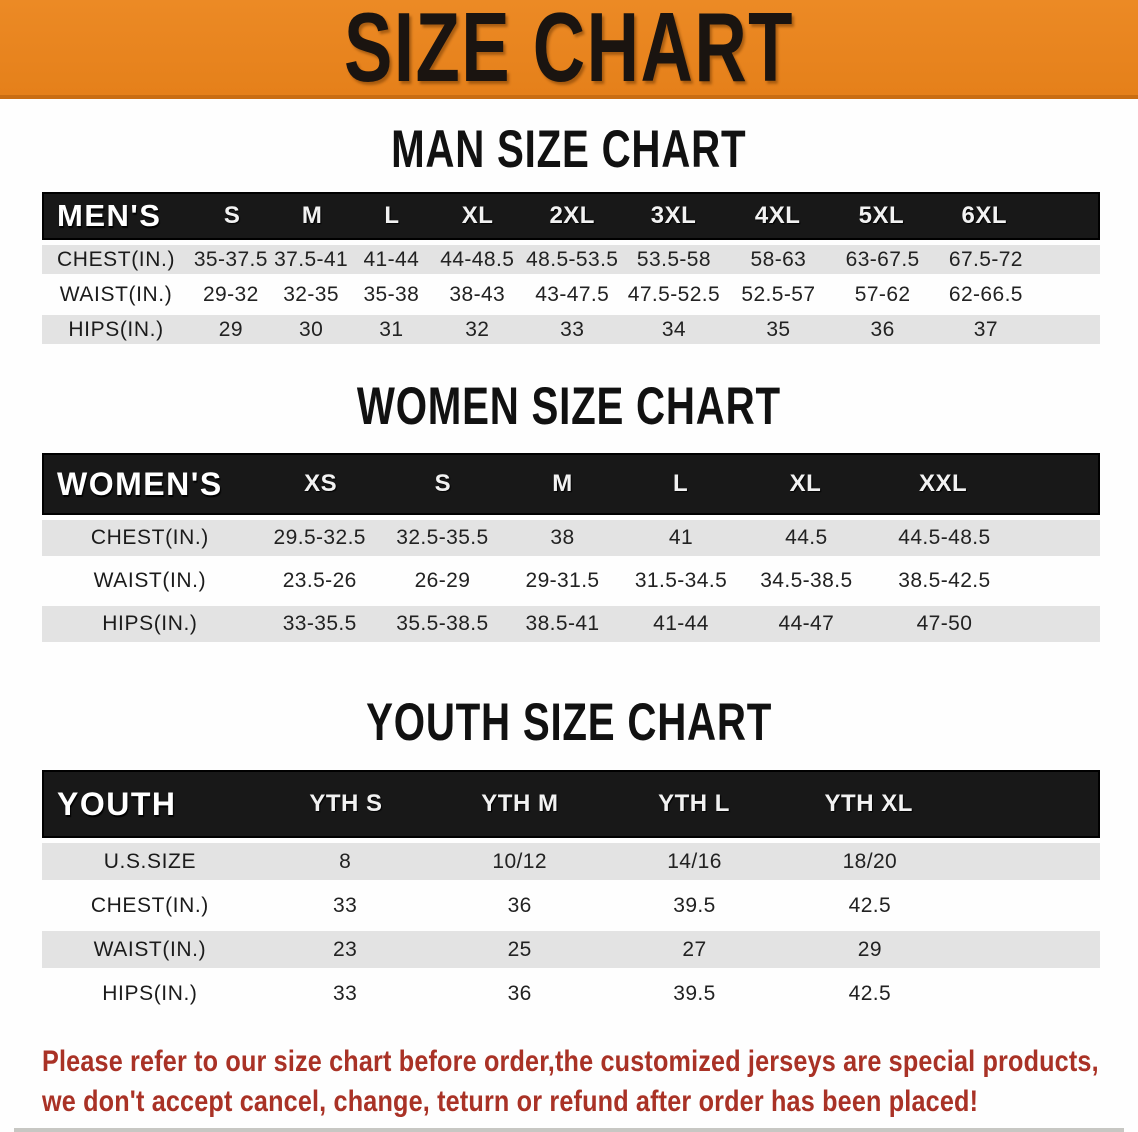  Describe the element at coordinates (673, 259) in the screenshot. I see `size-cell: 53.5-58` at that location.